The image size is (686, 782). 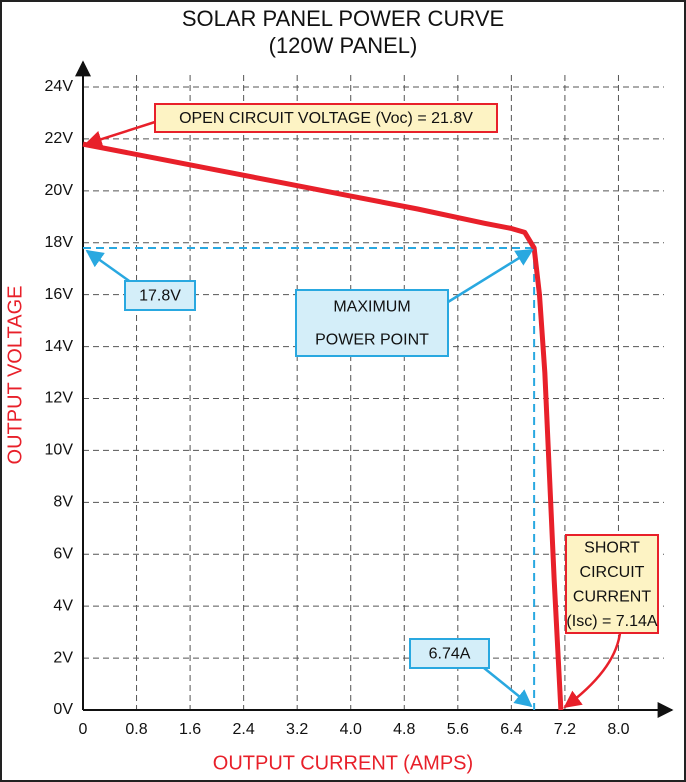 What do you see at coordinates (372, 323) in the screenshot?
I see `mpp-box` at bounding box center [372, 323].